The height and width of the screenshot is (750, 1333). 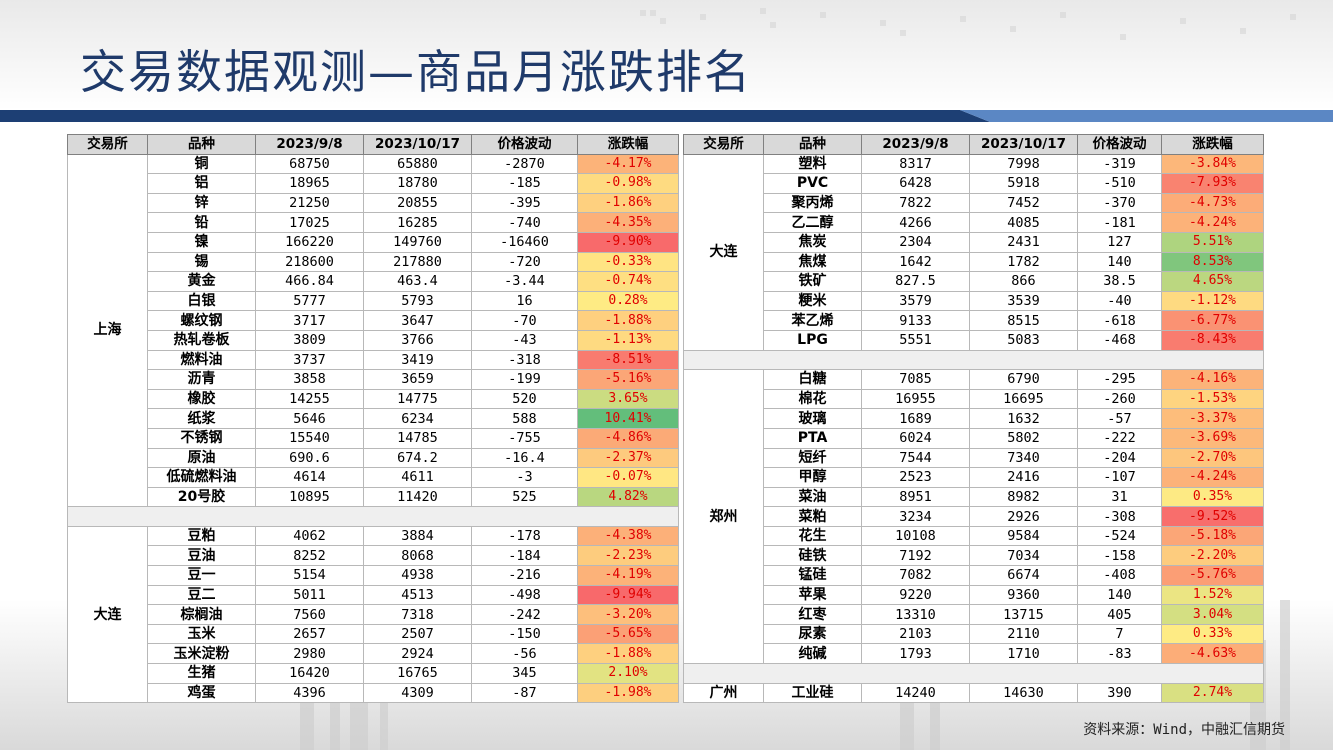 I want to click on table-row: 铅 17025 16285 -740 -4.35%, so click(x=373, y=222).